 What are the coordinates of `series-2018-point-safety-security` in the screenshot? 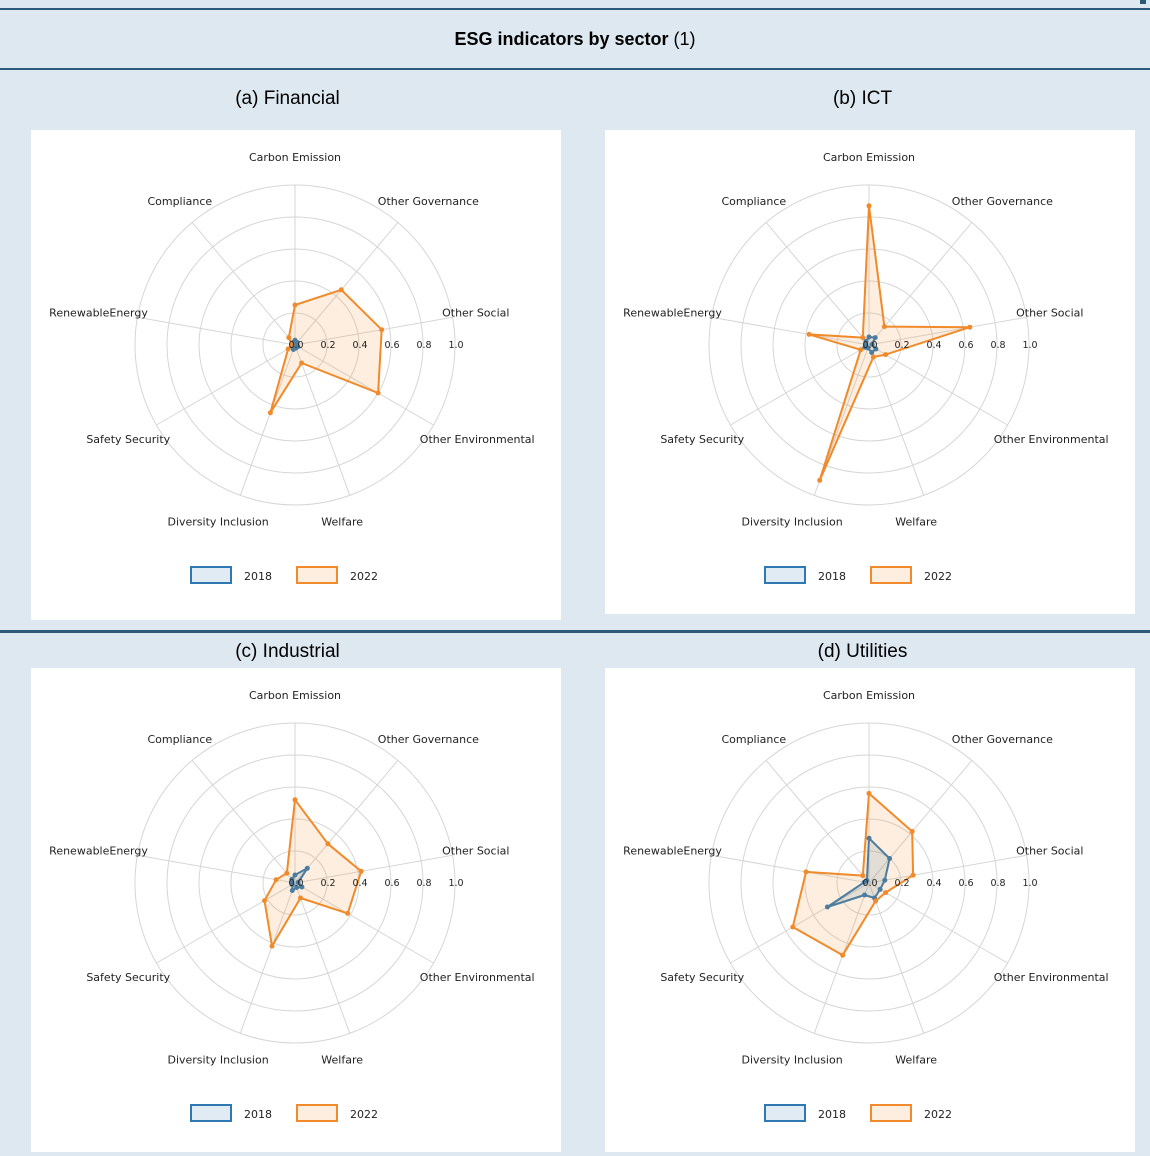 It's located at (827, 907).